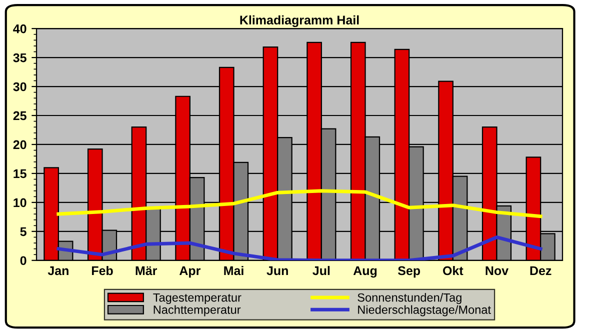 The image size is (589, 336). Describe the element at coordinates (23, 261) in the screenshot. I see `y-tick-label: 0` at that location.